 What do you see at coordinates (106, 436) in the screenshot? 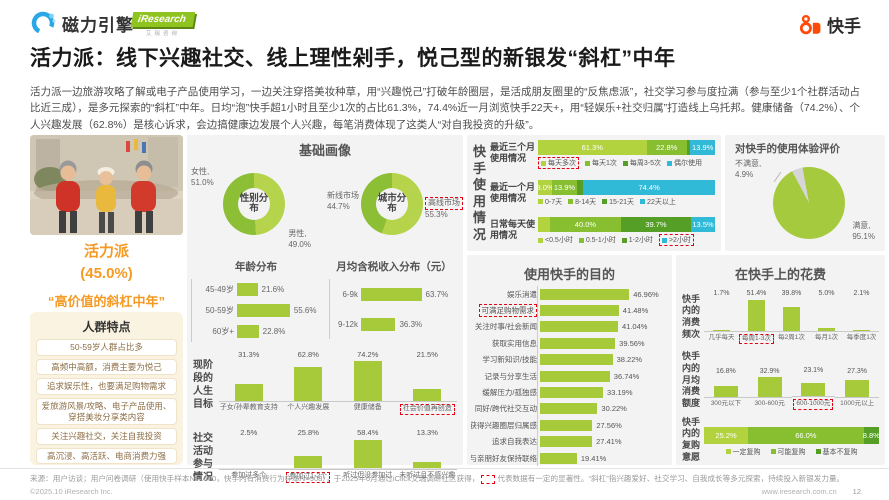
I see `trait-item: 关注兴趣社交，关注自我投资` at bounding box center [106, 436].